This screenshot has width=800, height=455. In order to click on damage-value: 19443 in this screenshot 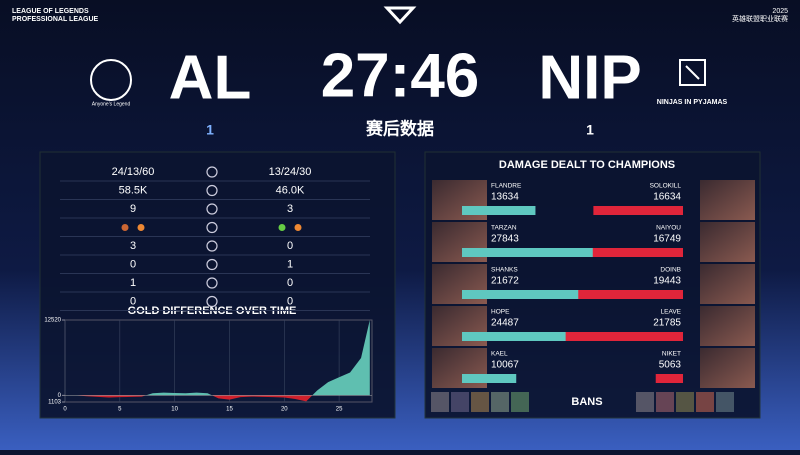, I will do `click(667, 281)`.